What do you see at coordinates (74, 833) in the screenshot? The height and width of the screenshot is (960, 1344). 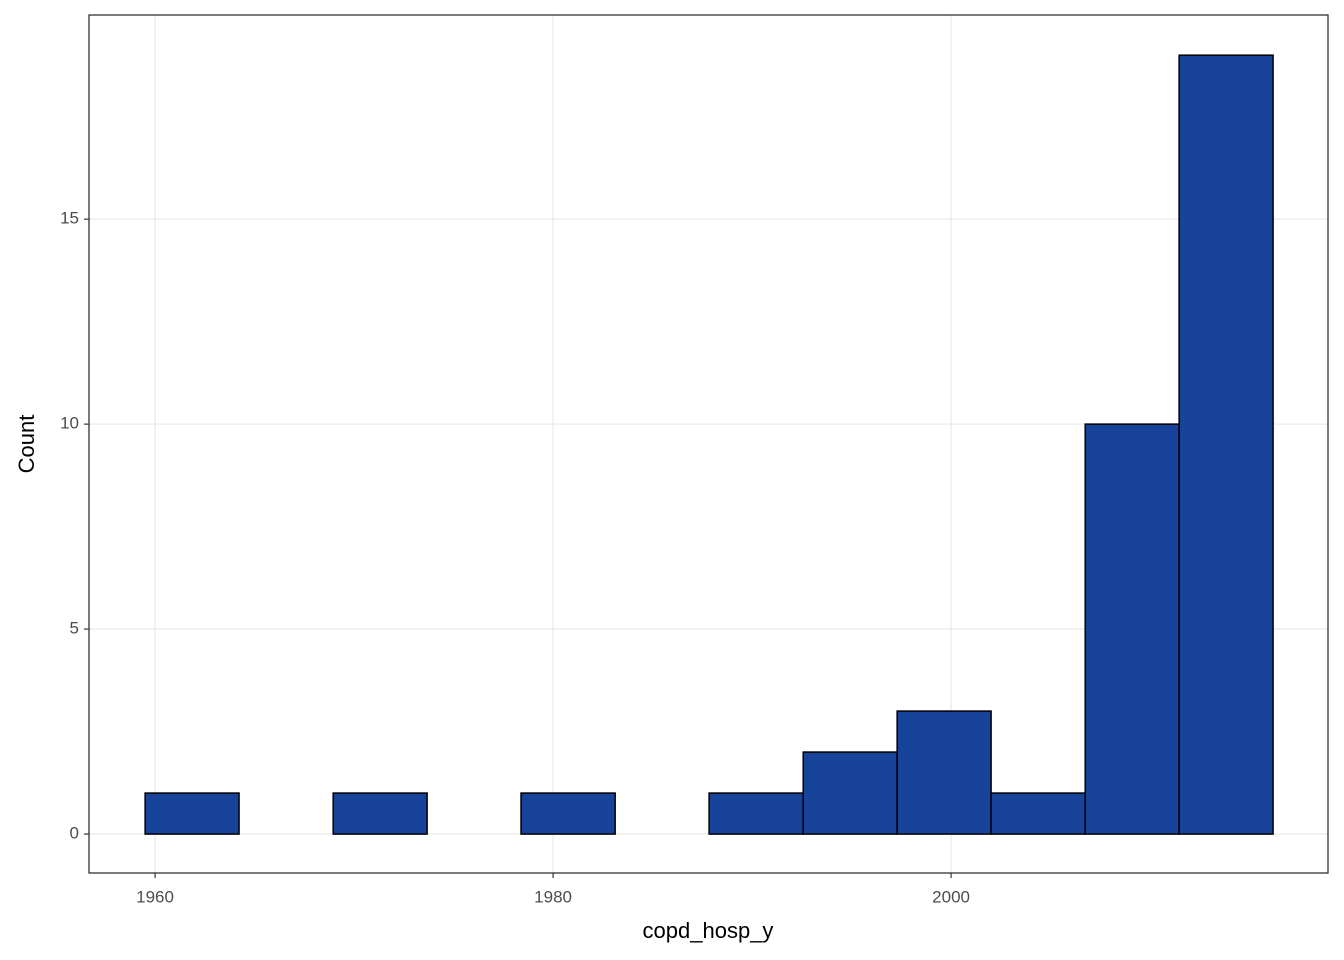 I see `y-tick-label: 0` at bounding box center [74, 833].